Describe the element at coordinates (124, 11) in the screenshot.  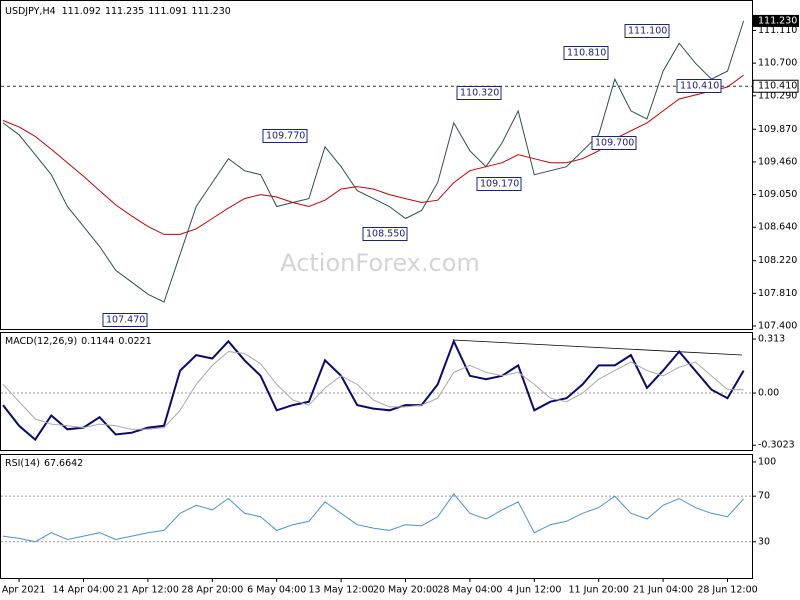
I see `header-high: 111.235` at that location.